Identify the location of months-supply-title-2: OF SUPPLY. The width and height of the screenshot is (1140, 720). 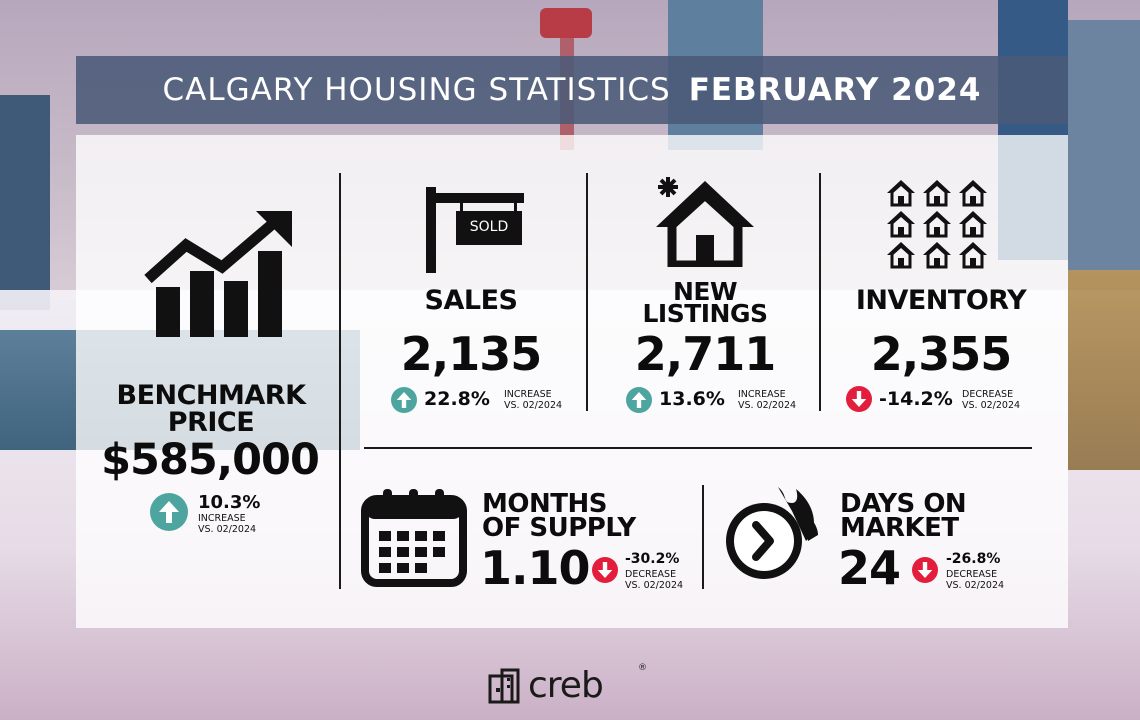
(559, 528).